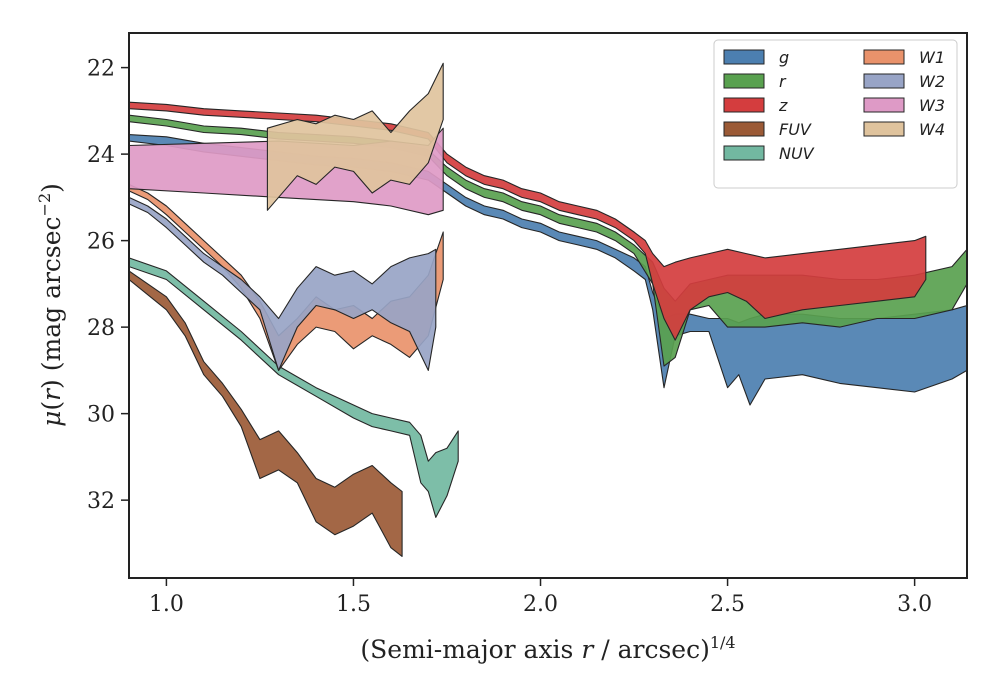 Image resolution: width=1000 pixels, height=700 pixels. Describe the element at coordinates (547, 648) in the screenshot. I see `x-axis-label: (Semi-major axis r / arcsec)1/4` at that location.